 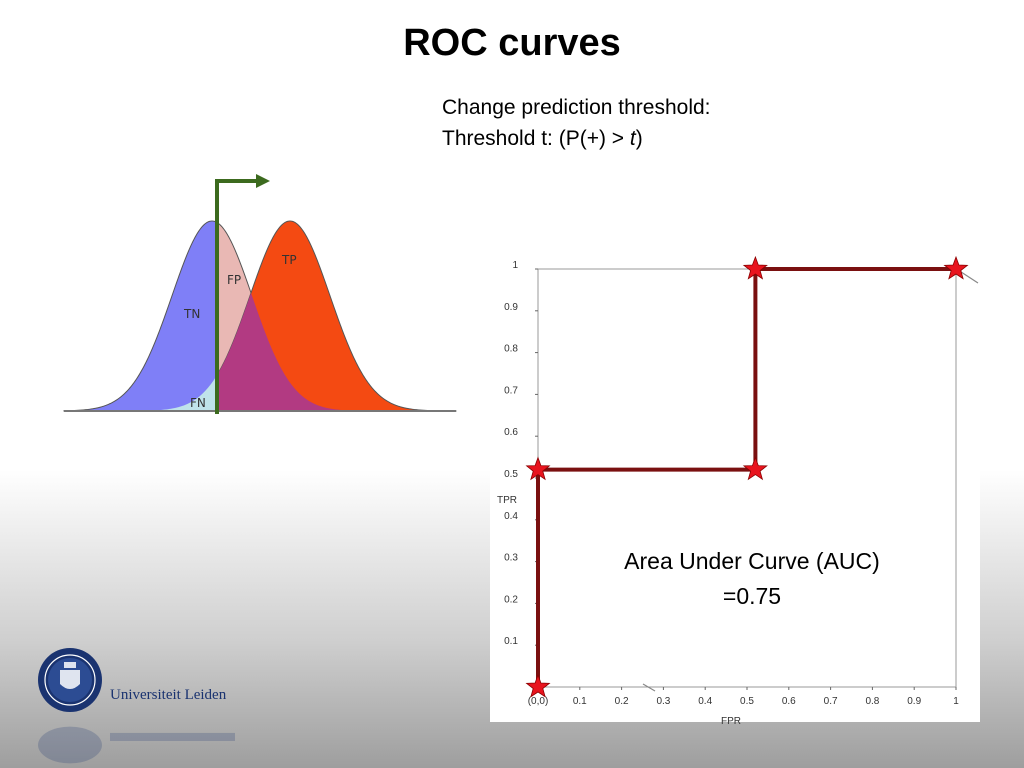 What do you see at coordinates (731, 721) in the screenshot?
I see `x-axis-label: FPR` at bounding box center [731, 721].